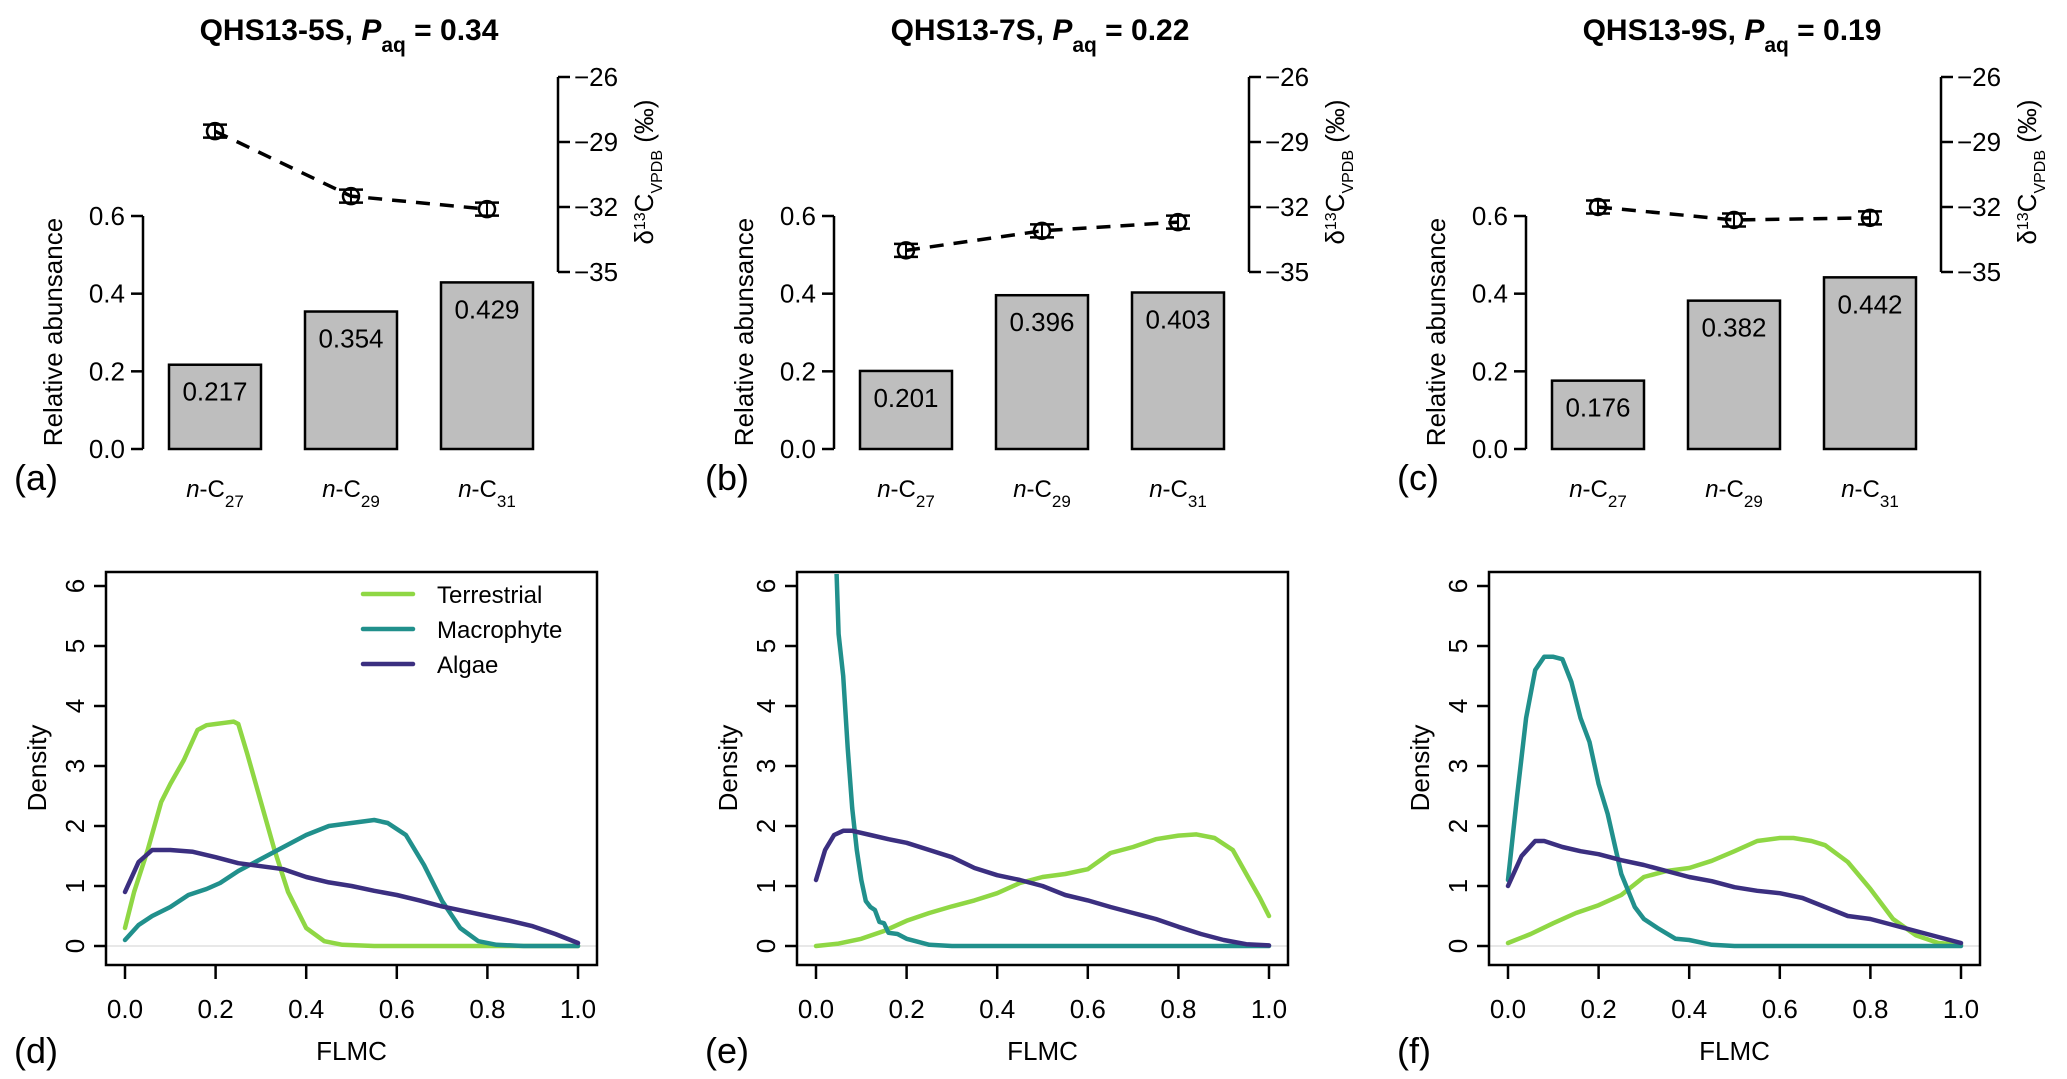  What do you see at coordinates (2027, 124) in the screenshot?
I see `permil-unit: (‰)` at bounding box center [2027, 124].